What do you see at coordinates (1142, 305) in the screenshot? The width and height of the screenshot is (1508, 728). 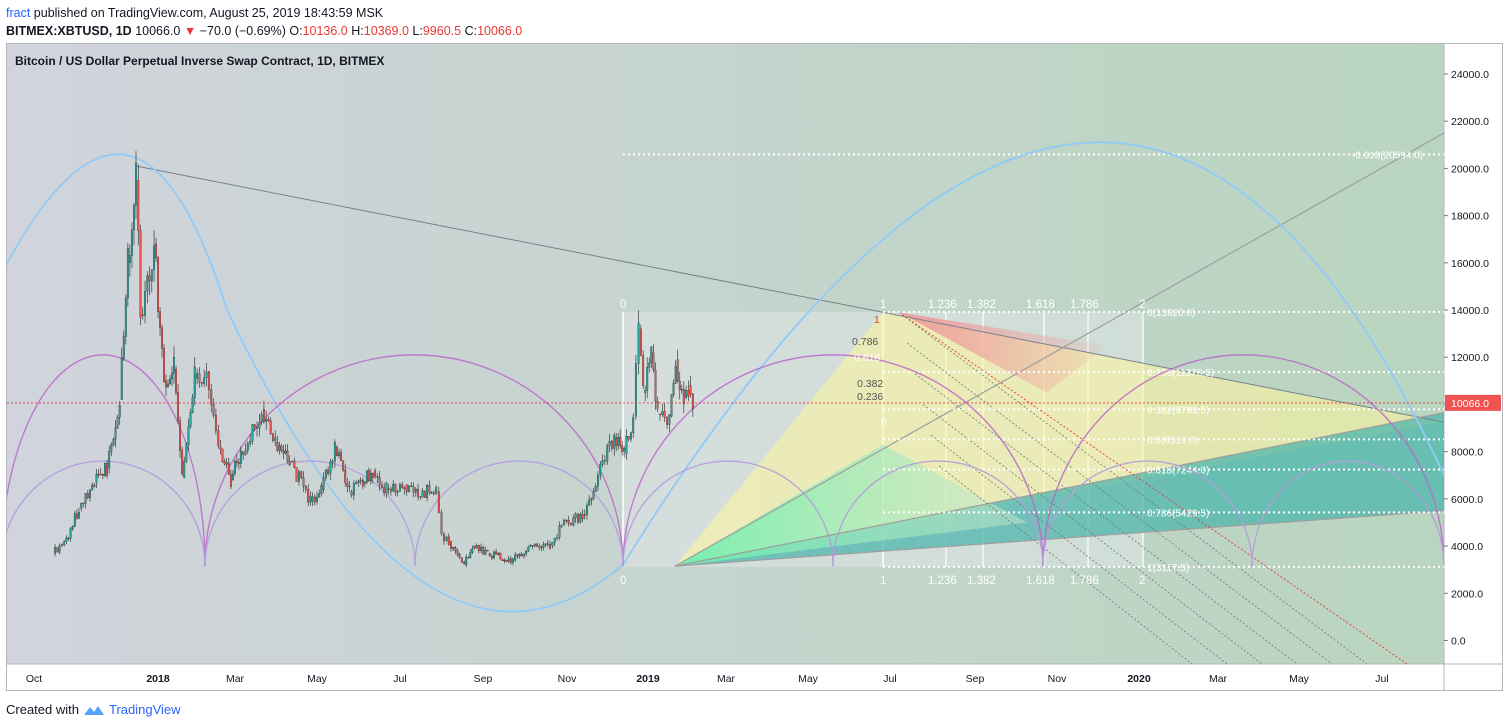 I see `fib-time-label-top: 2` at bounding box center [1142, 305].